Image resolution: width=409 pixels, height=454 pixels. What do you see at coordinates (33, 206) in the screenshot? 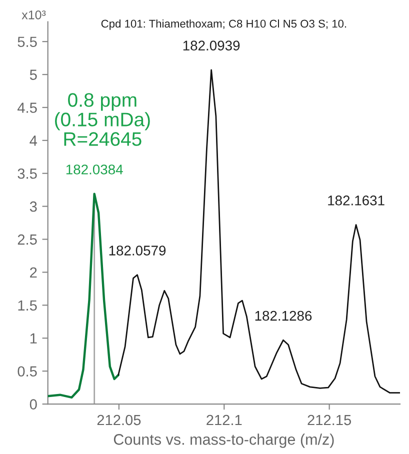
I see `y-tick-label: 3` at bounding box center [33, 206].